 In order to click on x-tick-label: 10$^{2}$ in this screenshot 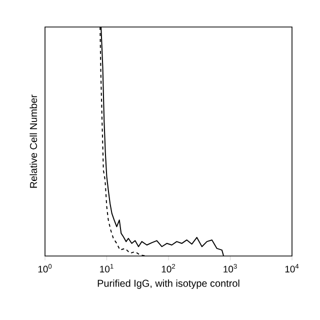, I will do `click(169, 268)`.